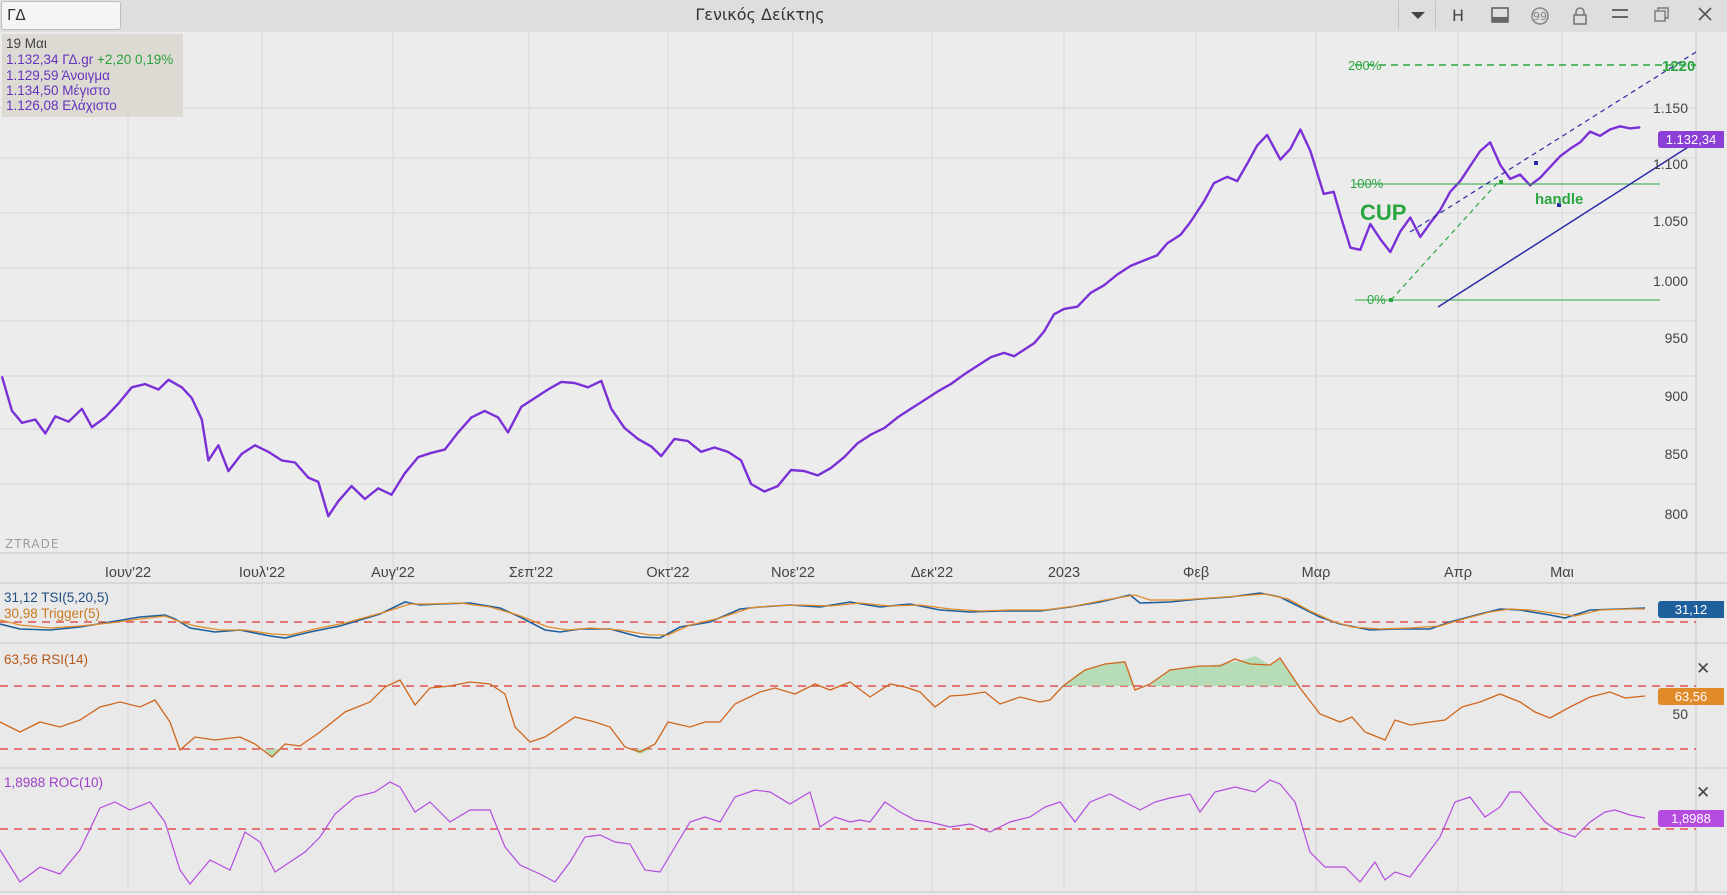 The width and height of the screenshot is (1727, 895). What do you see at coordinates (1562, 573) in the screenshot?
I see `x-tick-may: Μαι` at bounding box center [1562, 573].